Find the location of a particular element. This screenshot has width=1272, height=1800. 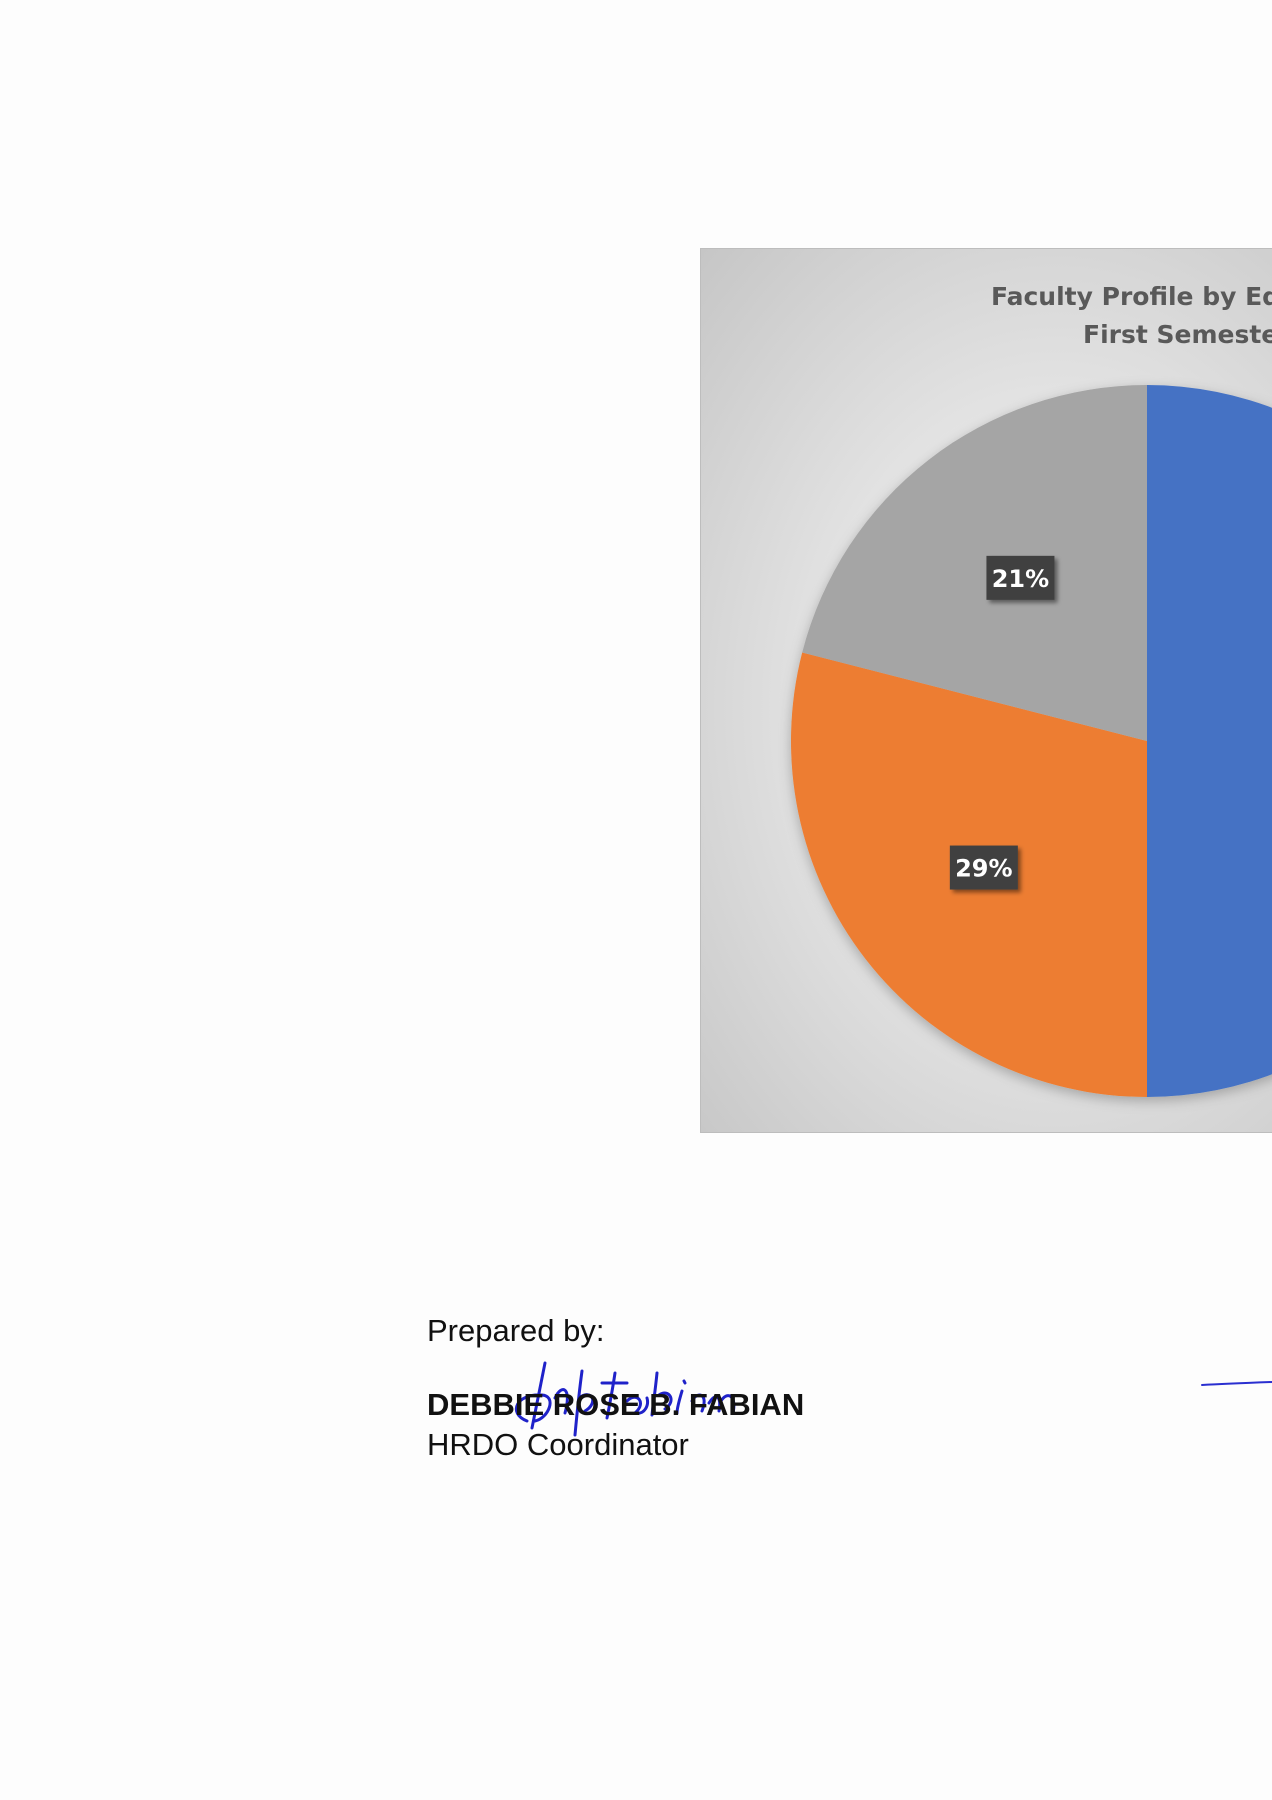

chart-title-line2: First Semester is located at coordinates (1177, 334).